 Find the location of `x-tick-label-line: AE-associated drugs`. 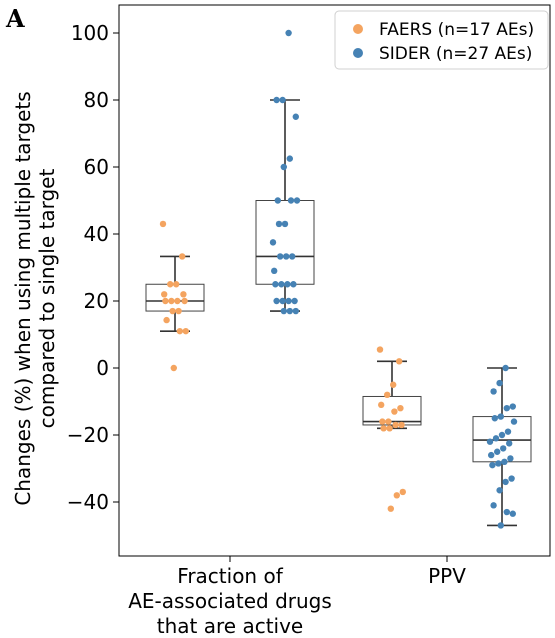

x-tick-label-line: AE-associated drugs is located at coordinates (230, 601).